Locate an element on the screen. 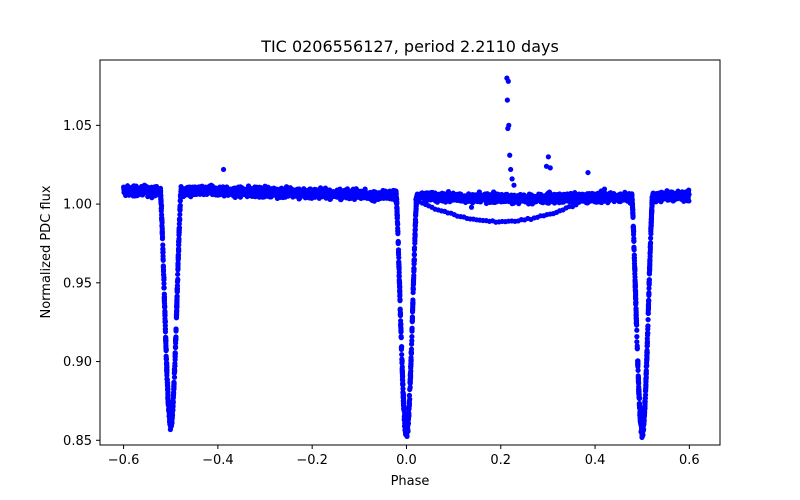 This screenshot has height=500, width=800. y-axis-label: Normalized PDC flux is located at coordinates (46, 251).